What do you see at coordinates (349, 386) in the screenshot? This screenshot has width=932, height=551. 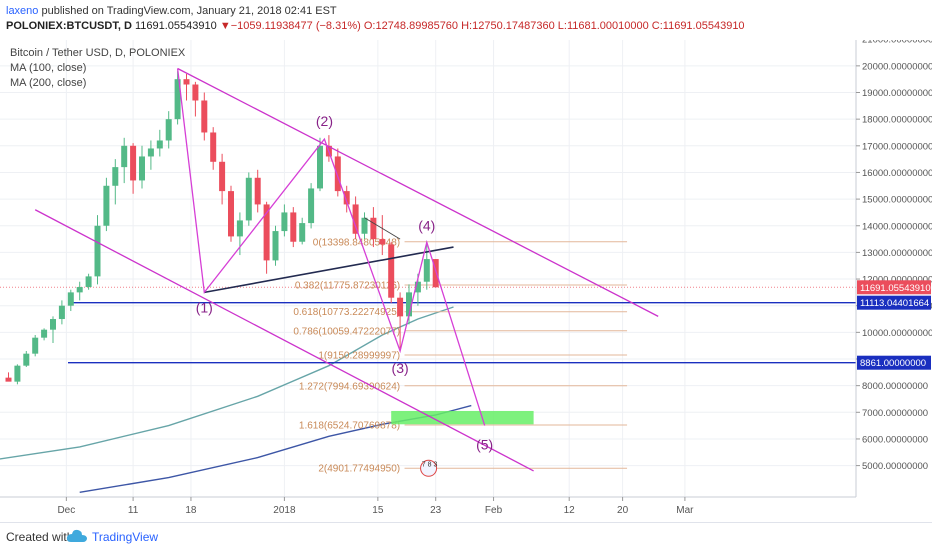 I see `fib-level-label: 1.272(7994.69390624)` at bounding box center [349, 386].